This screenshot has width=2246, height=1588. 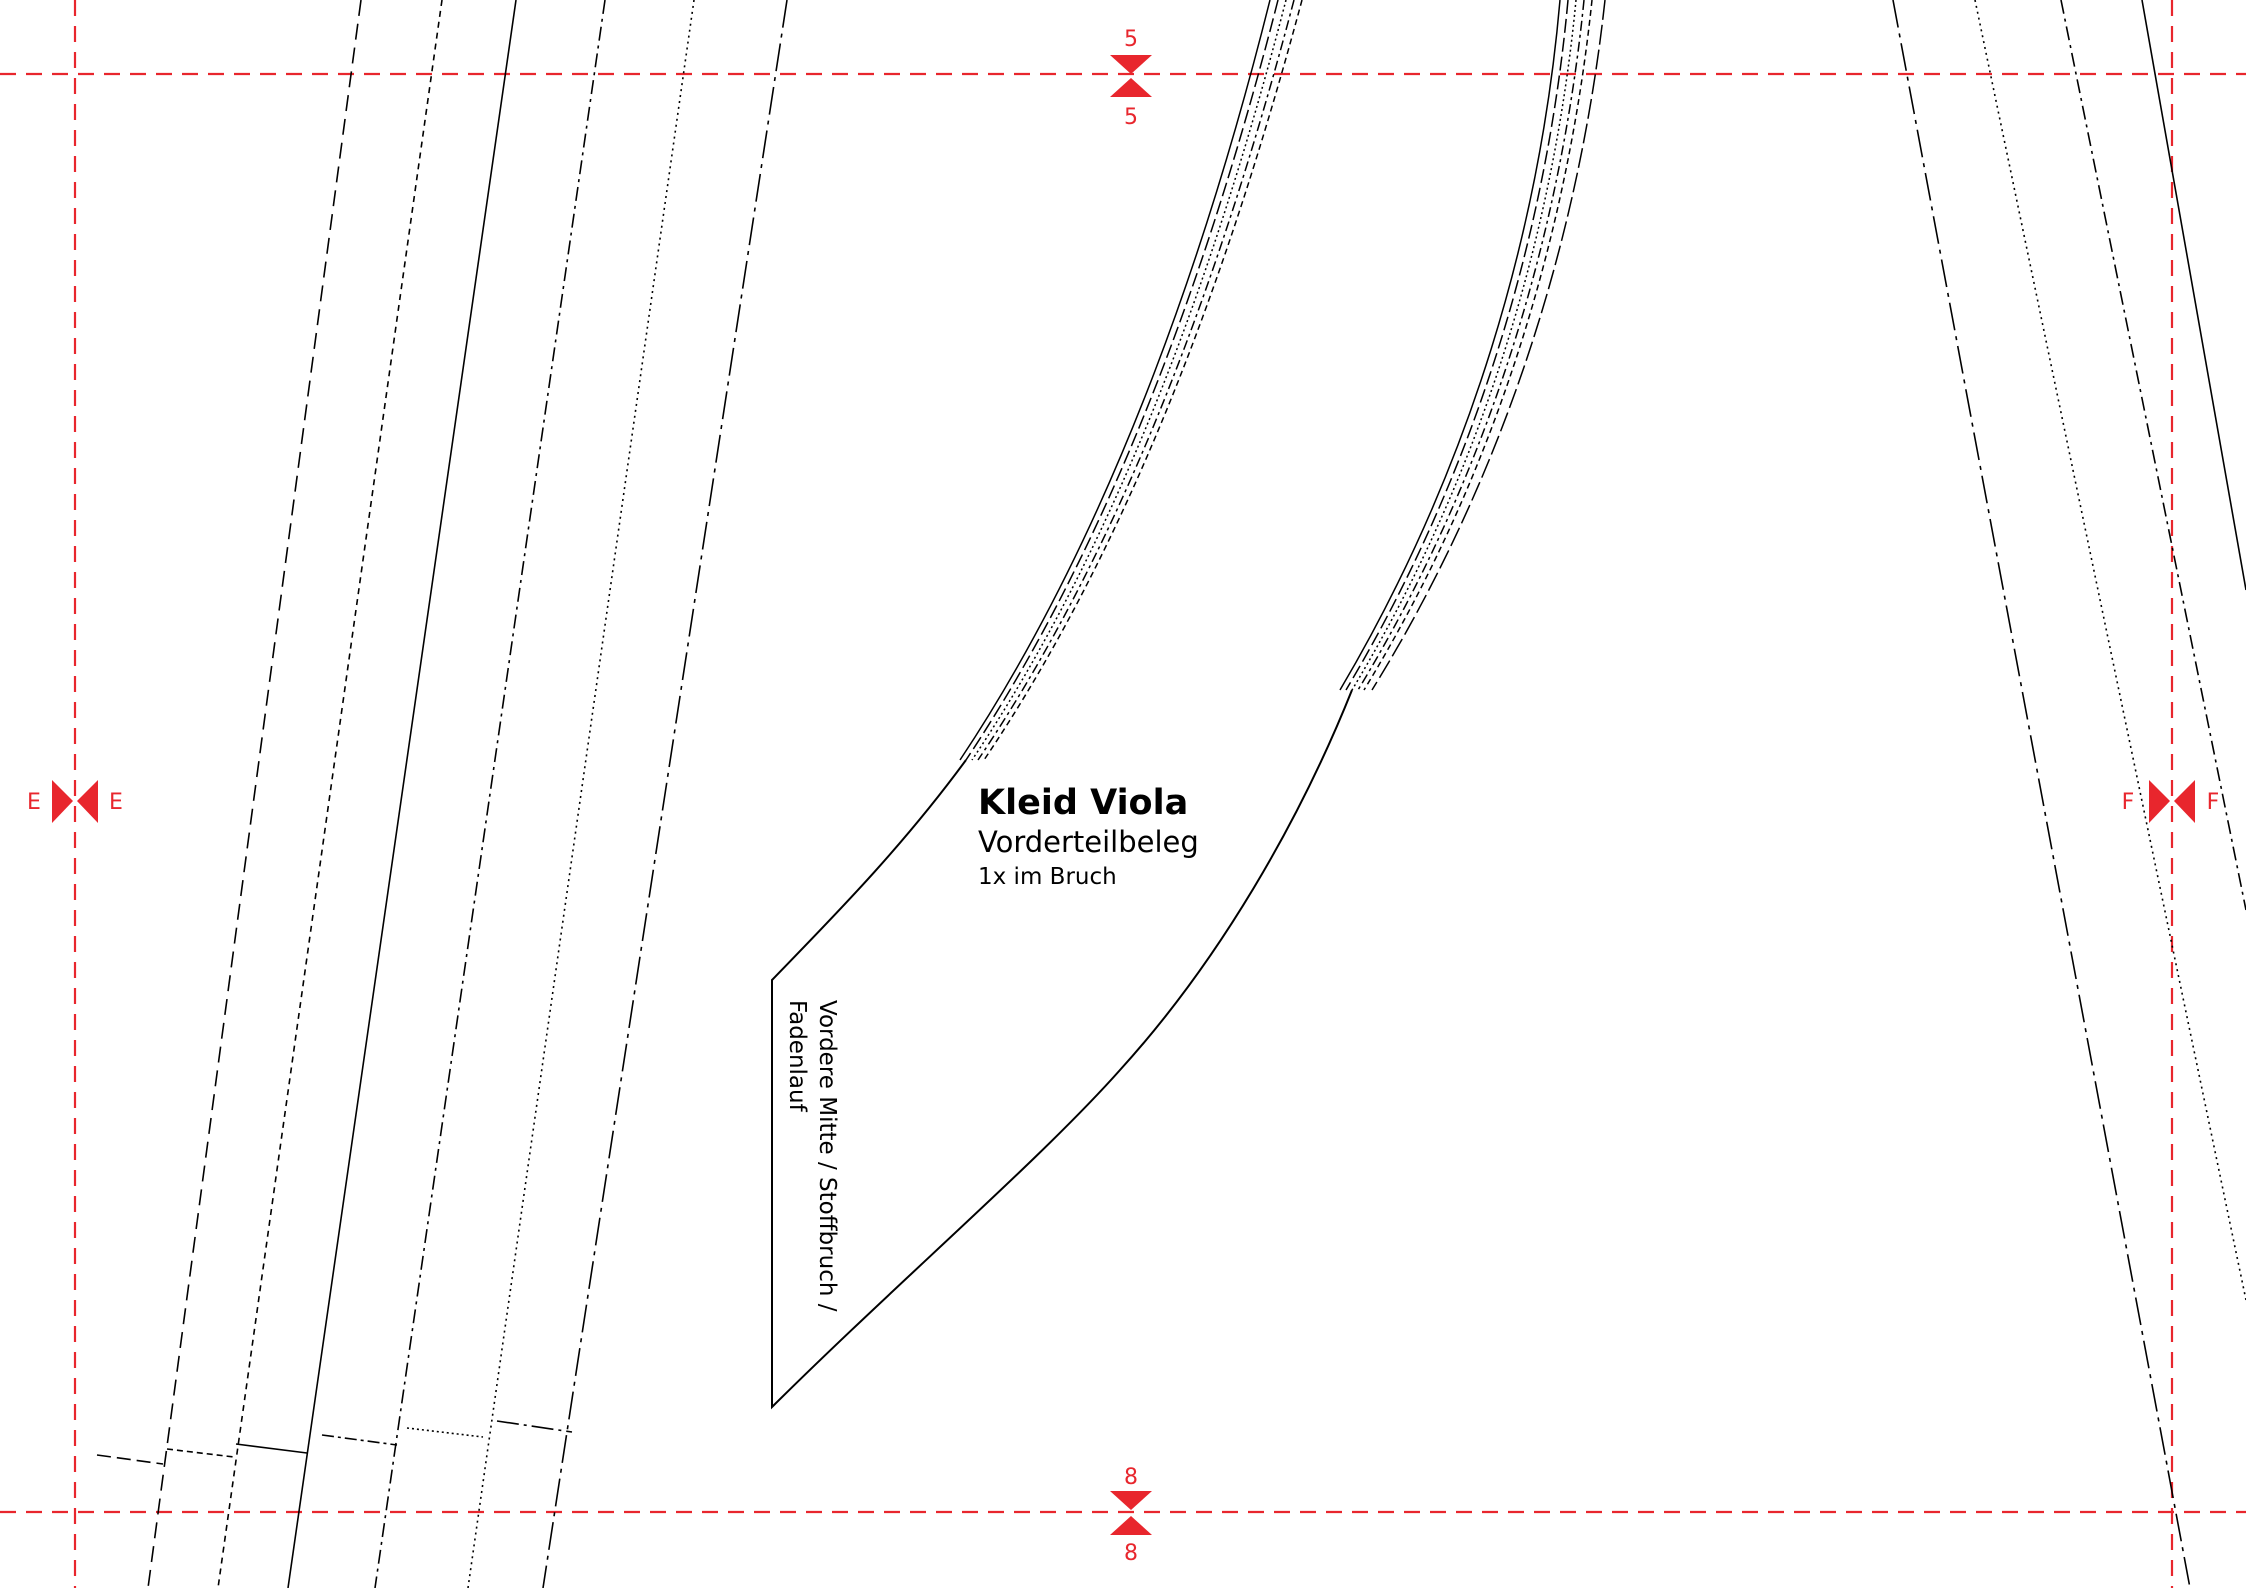 I want to click on grainline-text-2: Fadenlauf, so click(x=797, y=1056).